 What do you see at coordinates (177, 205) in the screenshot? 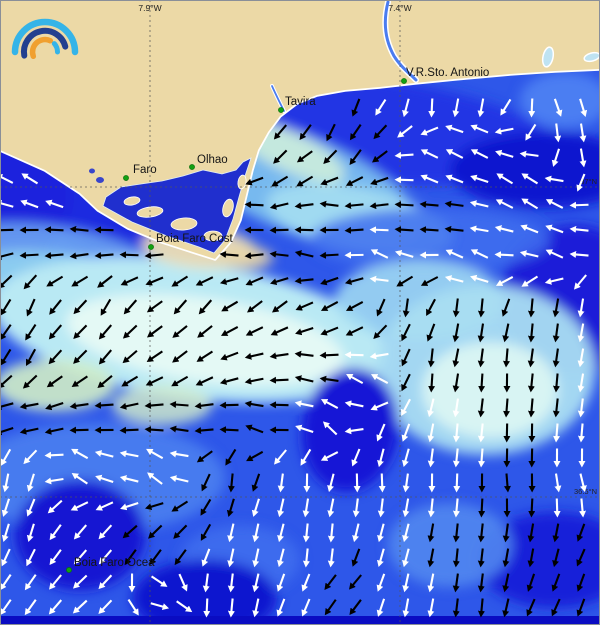
I see `lagoon-water` at bounding box center [177, 205].